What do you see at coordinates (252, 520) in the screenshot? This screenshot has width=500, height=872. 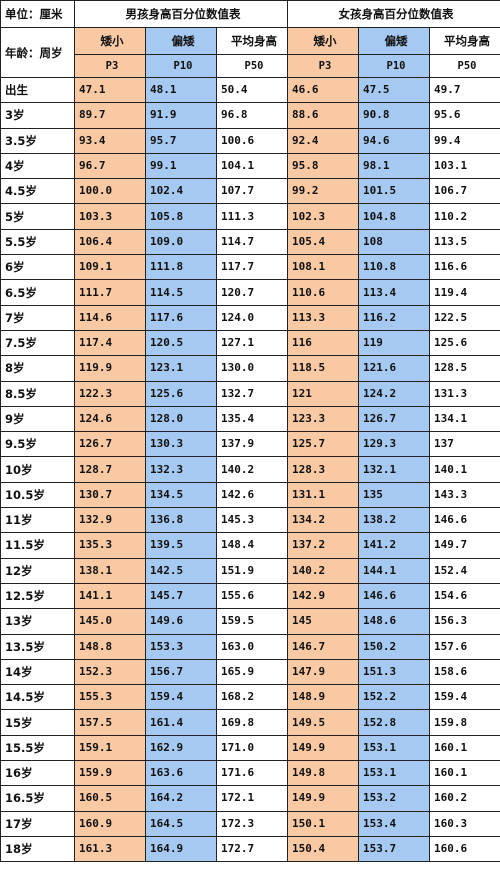 I see `boys-p50-cell: 145.3` at bounding box center [252, 520].